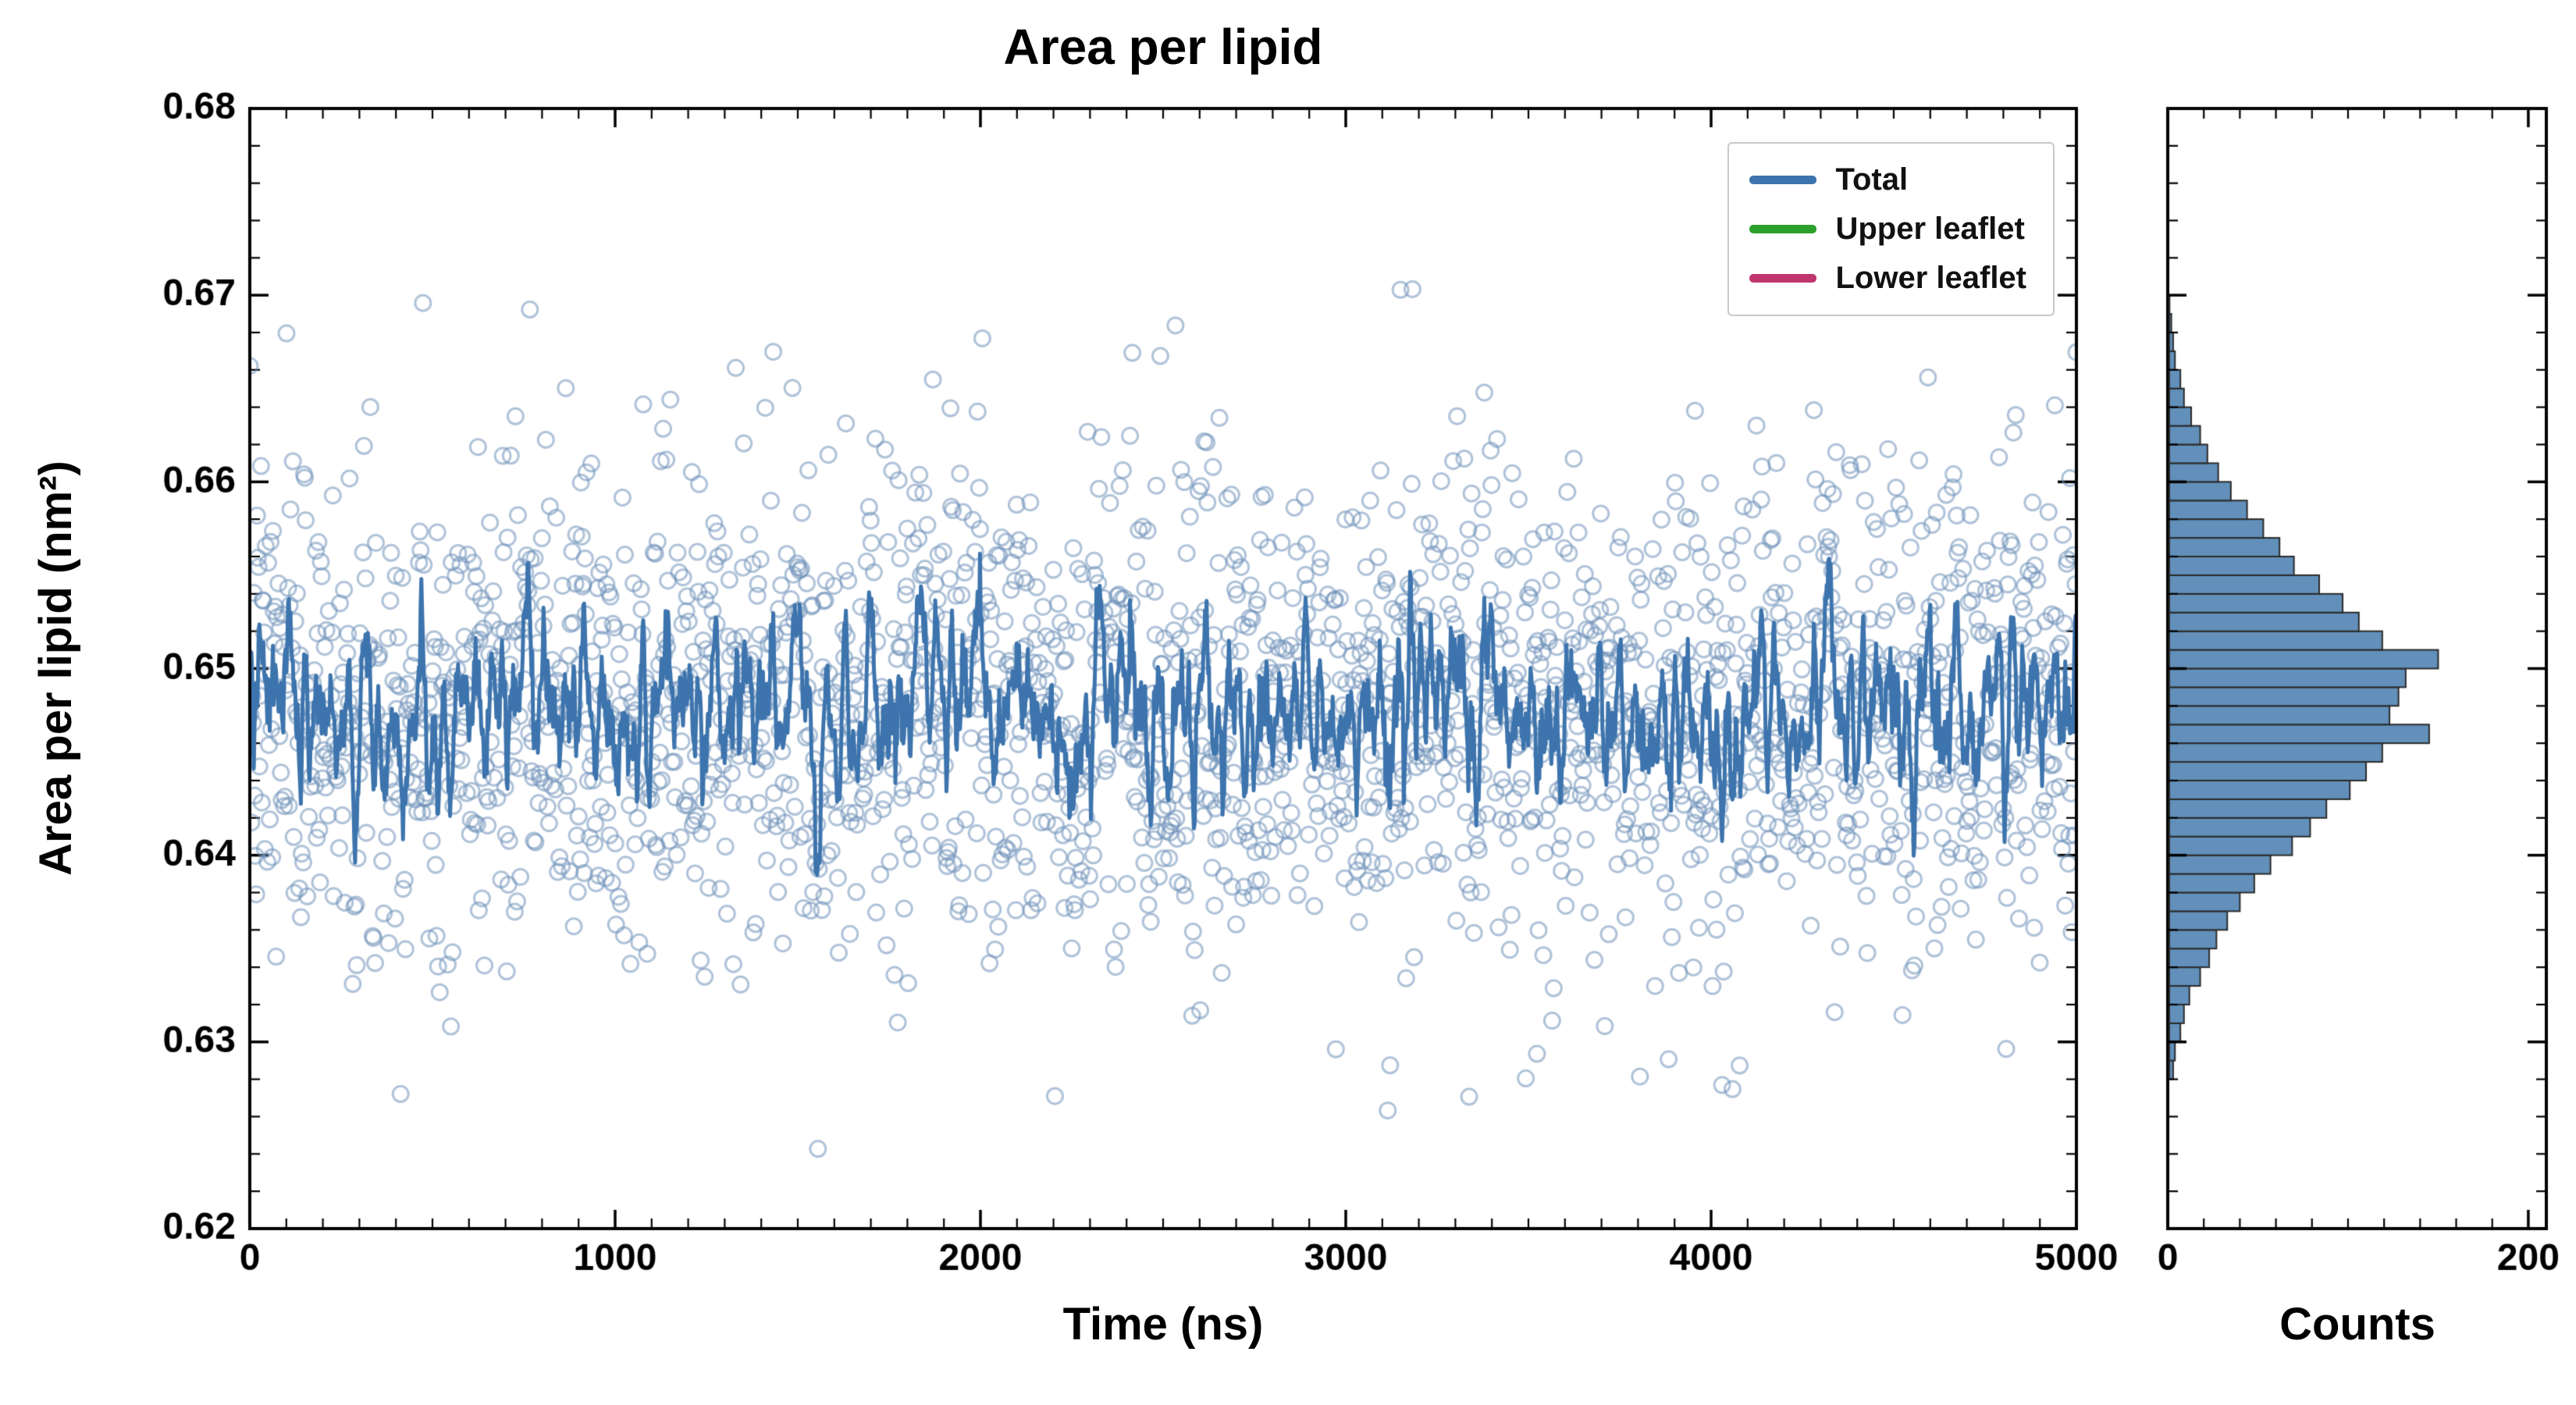  I want to click on y-axis-label: Area per lipid (nm²), so click(56, 669).